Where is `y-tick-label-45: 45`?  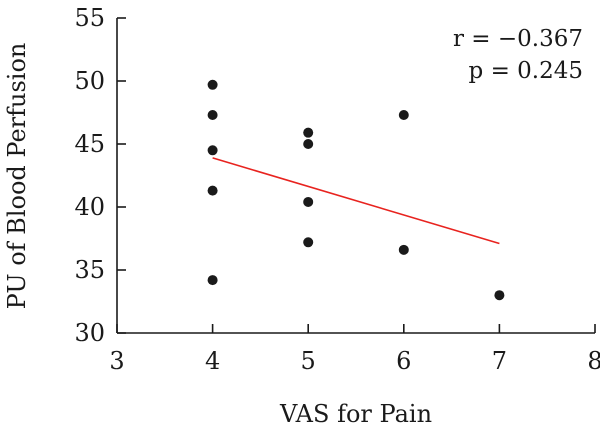
y-tick-label-45: 45 is located at coordinates (89, 144).